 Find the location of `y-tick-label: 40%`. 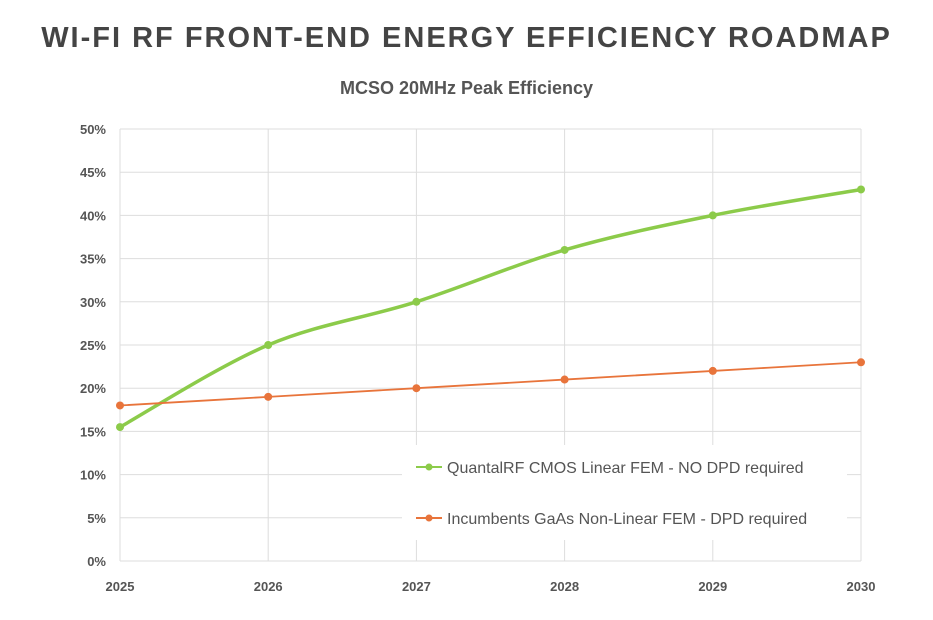

y-tick-label: 40% is located at coordinates (93, 215).